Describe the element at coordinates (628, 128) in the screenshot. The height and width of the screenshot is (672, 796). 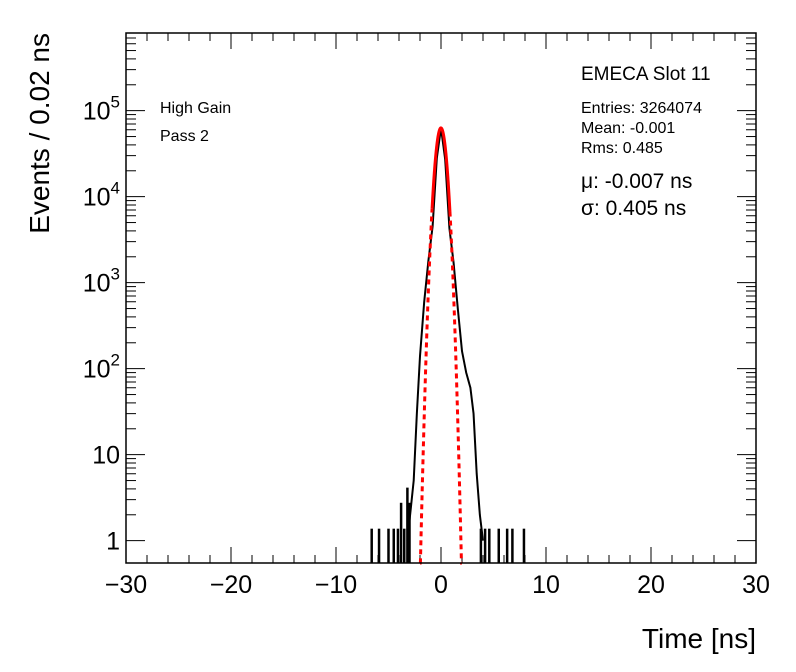
I see `mean-label: Mean: -0.001` at that location.